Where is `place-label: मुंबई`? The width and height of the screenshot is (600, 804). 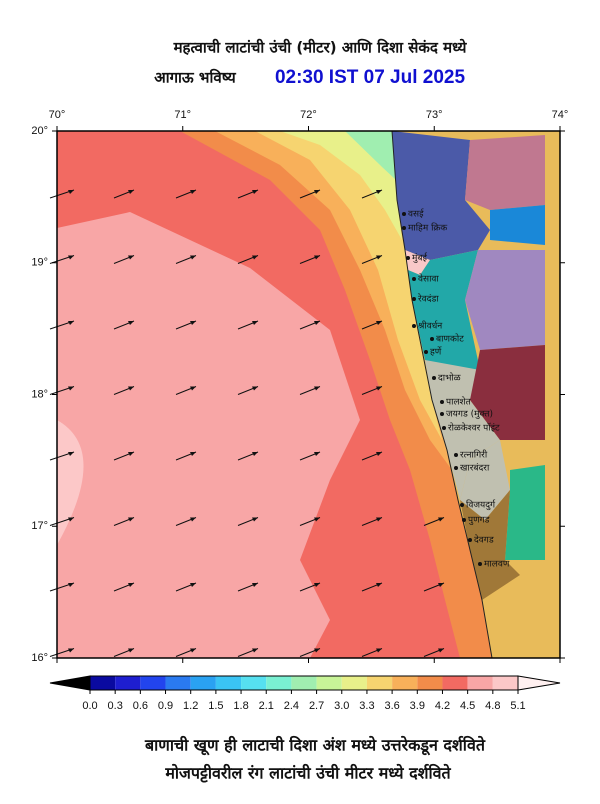
place-label: मुंबई is located at coordinates (420, 258).